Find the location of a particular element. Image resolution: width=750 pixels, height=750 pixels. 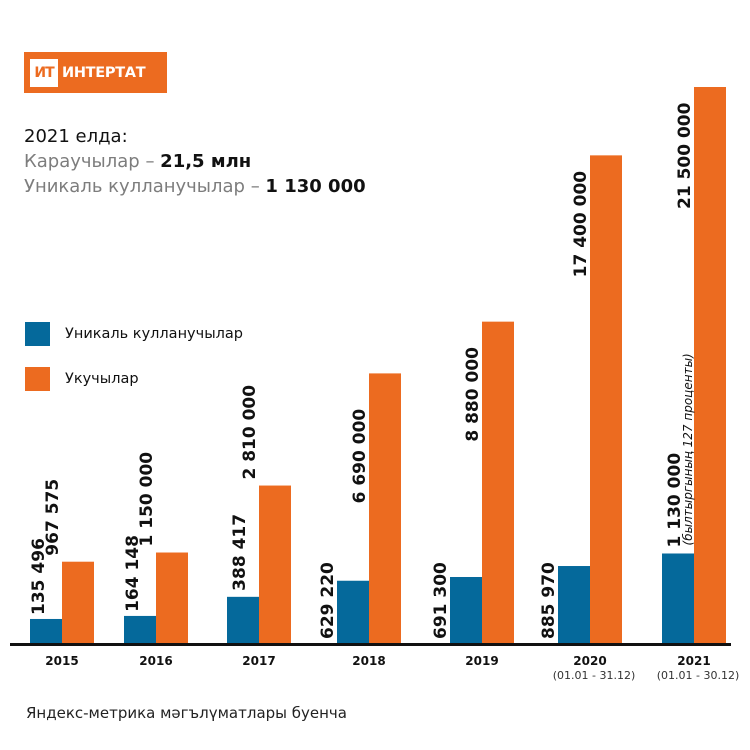

legend-label-unique: Уникаль кулланучылар is located at coordinates (154, 334).